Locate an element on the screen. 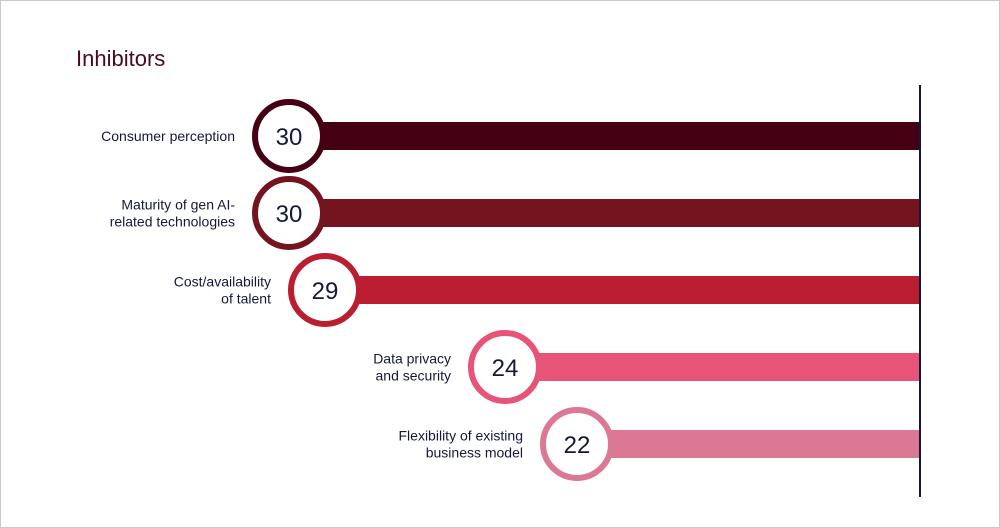  category-label-line: business model is located at coordinates (474, 453).